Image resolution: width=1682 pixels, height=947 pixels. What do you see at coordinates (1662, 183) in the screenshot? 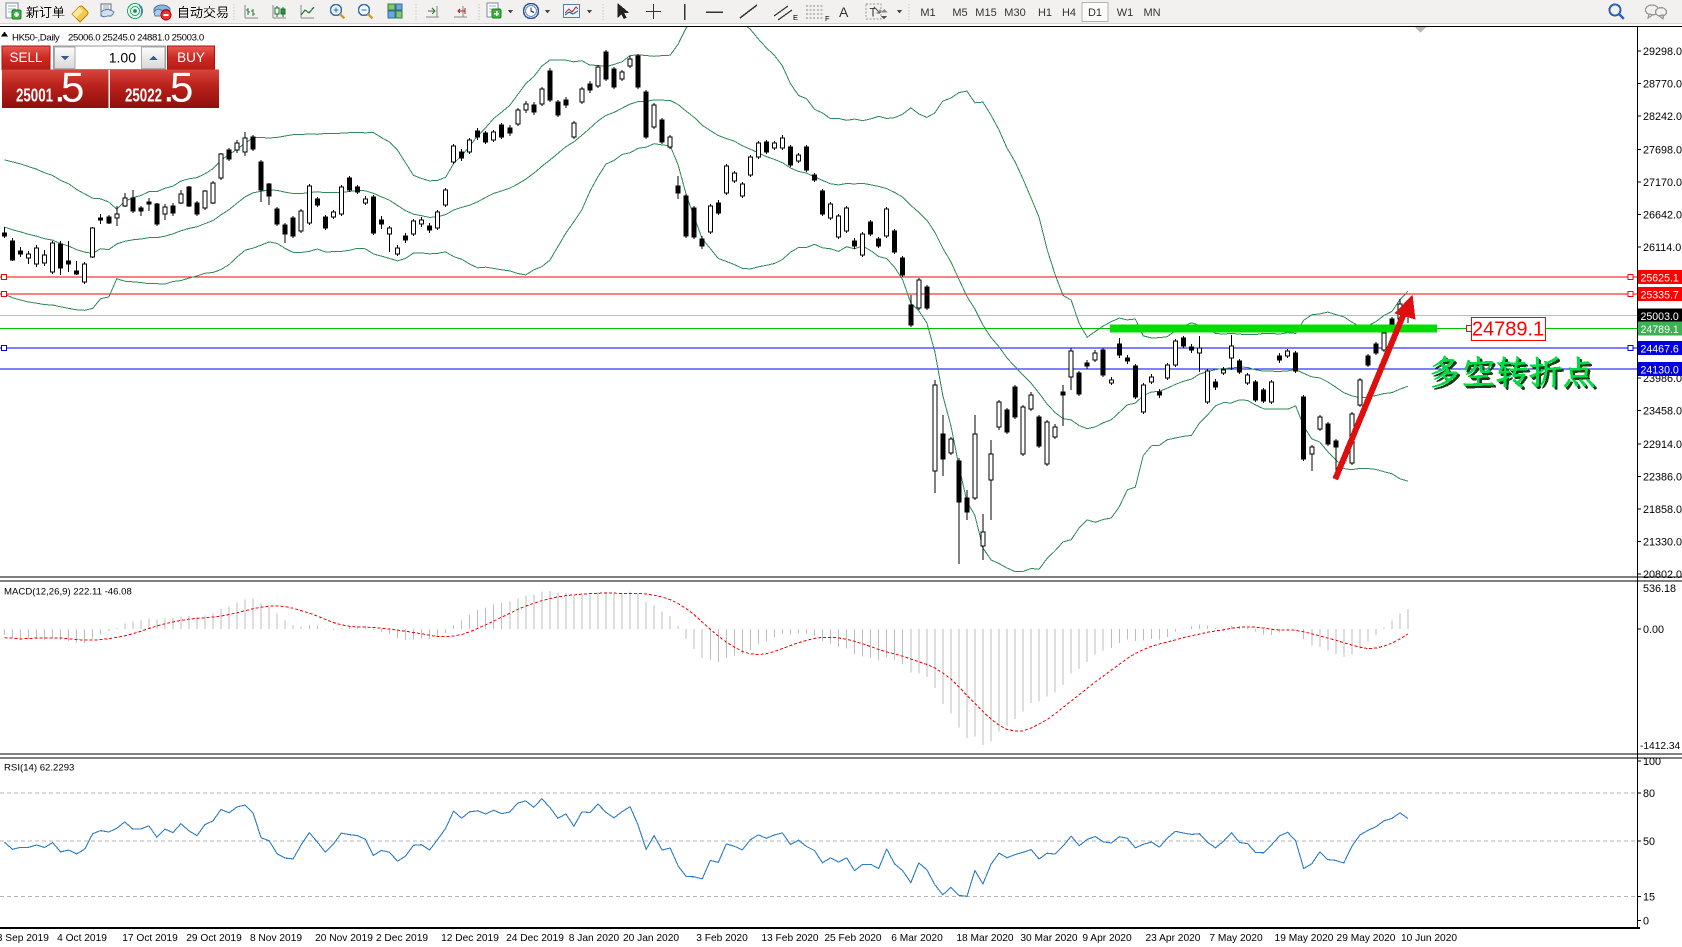
I see `svg-text: 27170.0` at bounding box center [1662, 183].